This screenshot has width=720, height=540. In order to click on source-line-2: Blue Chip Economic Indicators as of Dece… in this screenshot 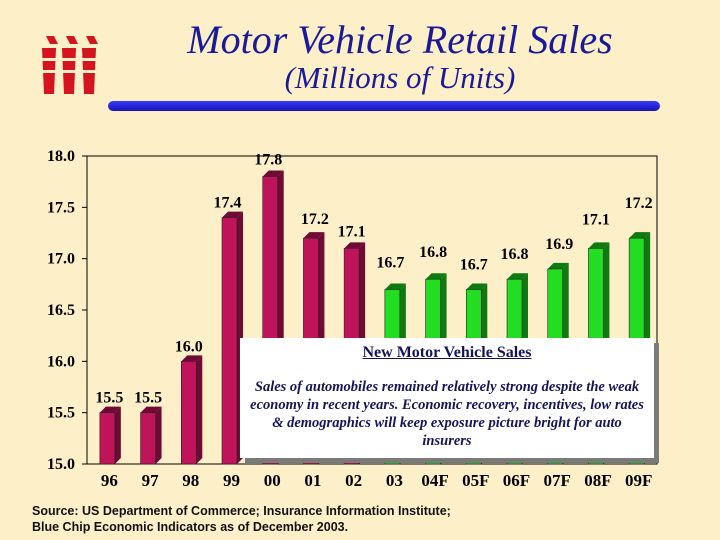, I will do `click(190, 527)`.